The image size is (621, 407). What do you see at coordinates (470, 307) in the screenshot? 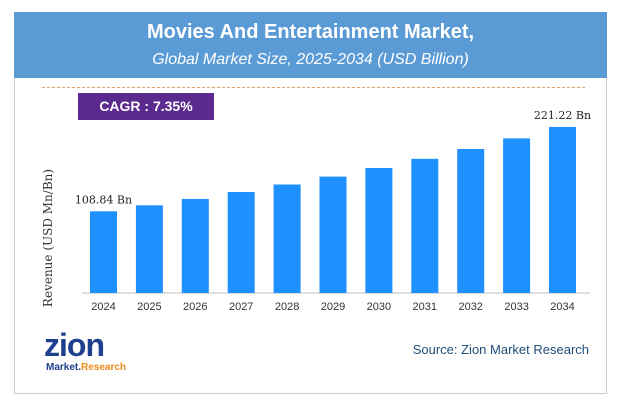
I see `x-tick-label-2032: 2032` at bounding box center [470, 307].